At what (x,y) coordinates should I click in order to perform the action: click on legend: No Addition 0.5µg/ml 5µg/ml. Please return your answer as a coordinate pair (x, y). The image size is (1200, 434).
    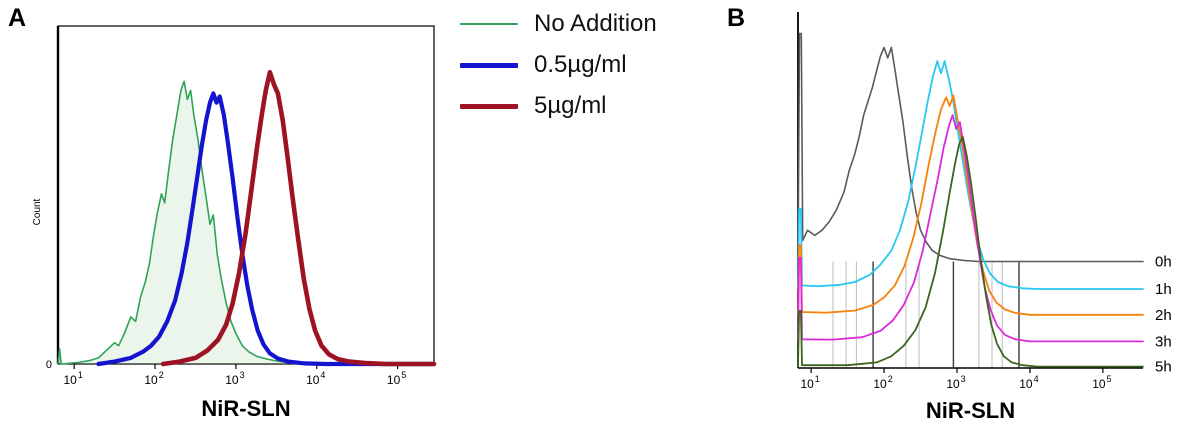
    Looking at the image, I should click on (558, 65).